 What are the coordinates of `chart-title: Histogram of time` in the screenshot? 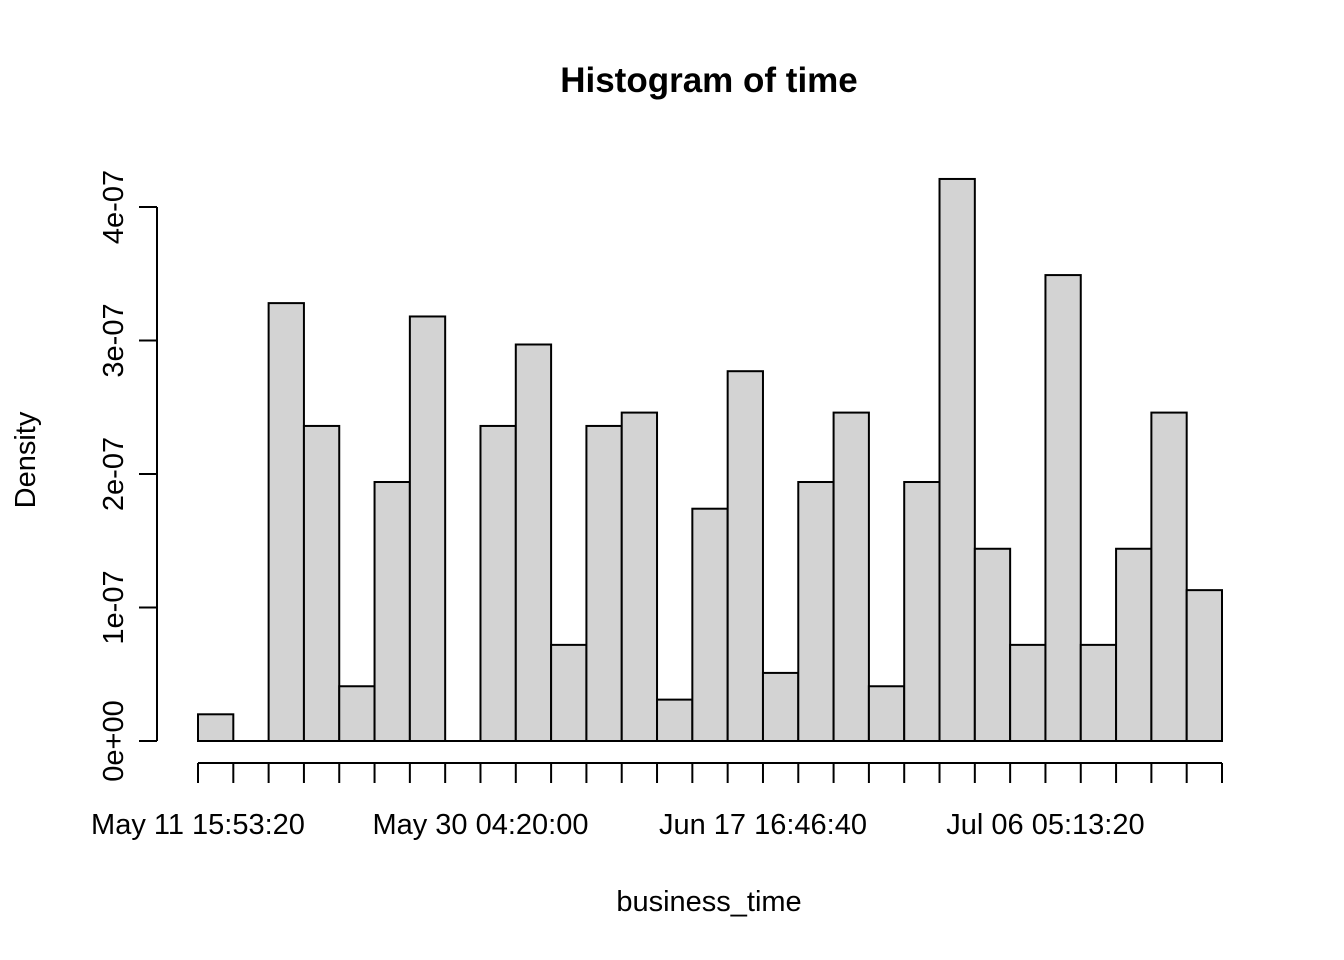 It's located at (709, 80).